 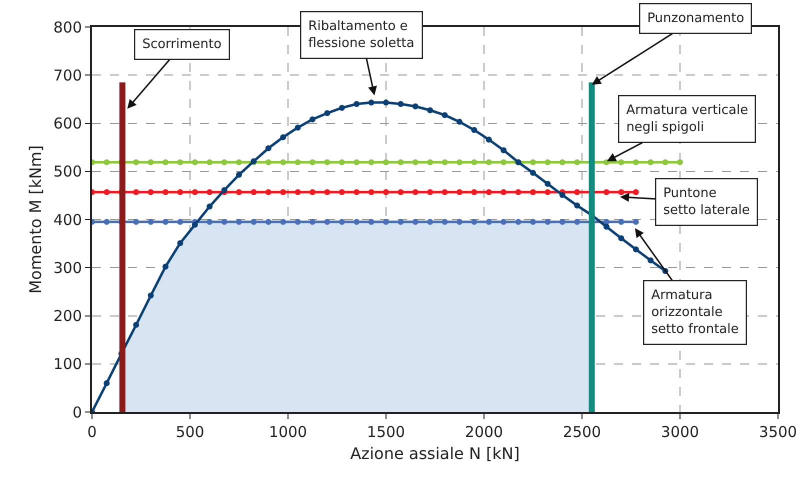 What do you see at coordinates (706, 202) in the screenshot?
I see `annotation: Puntone setto laterale` at bounding box center [706, 202].